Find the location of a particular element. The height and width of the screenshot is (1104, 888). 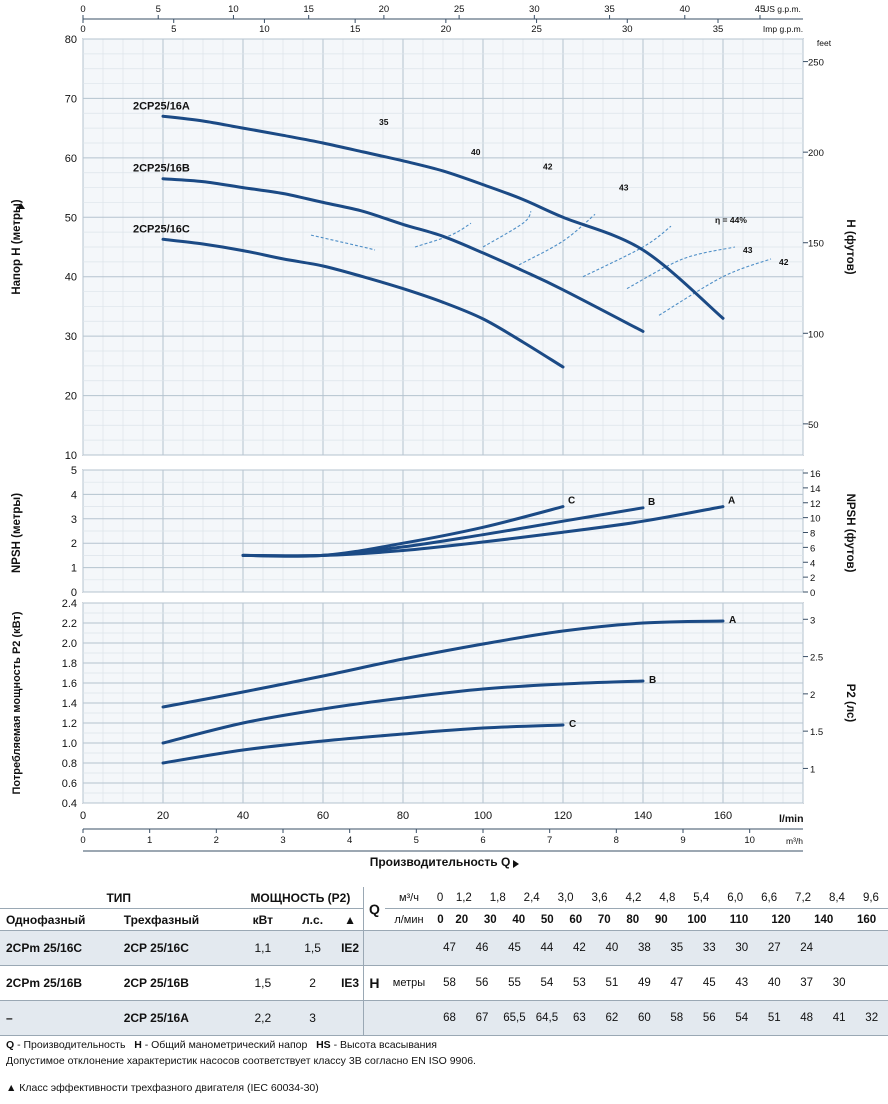

q-label: Q is located at coordinates (374, 909).